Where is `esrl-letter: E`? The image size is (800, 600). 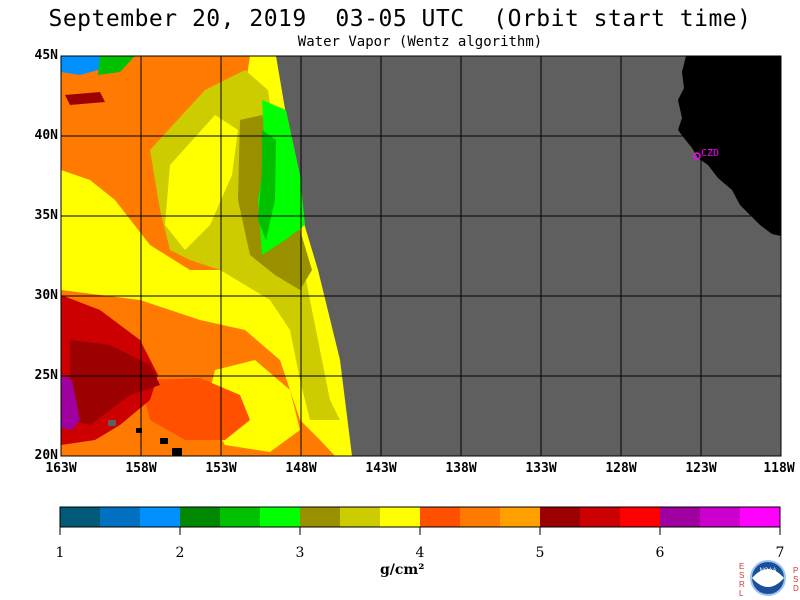 esrl-letter: E is located at coordinates (742, 566).